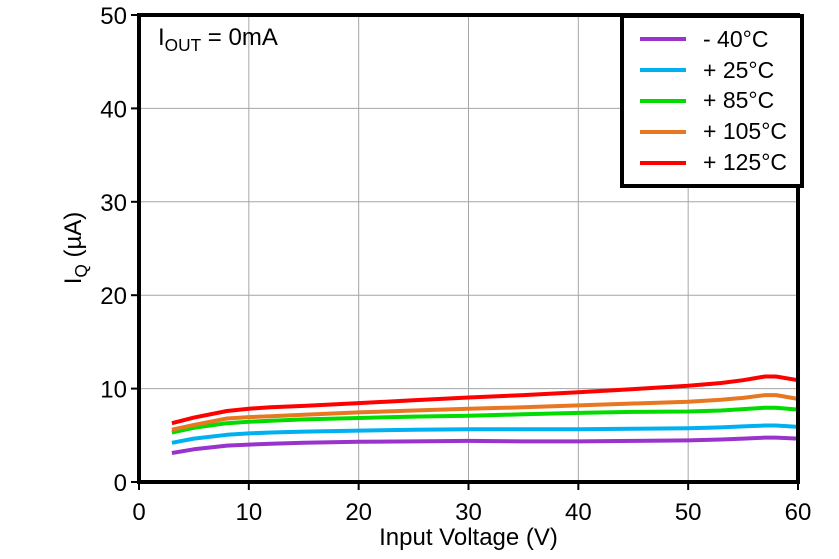 Image resolution: width=839 pixels, height=559 pixels. I want to click on legend-label: + 105°C, so click(745, 131).